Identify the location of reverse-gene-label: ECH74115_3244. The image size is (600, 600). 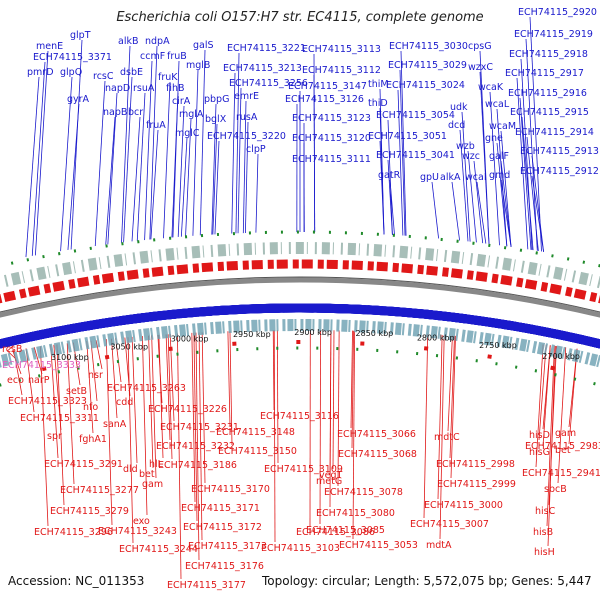
(158, 549).